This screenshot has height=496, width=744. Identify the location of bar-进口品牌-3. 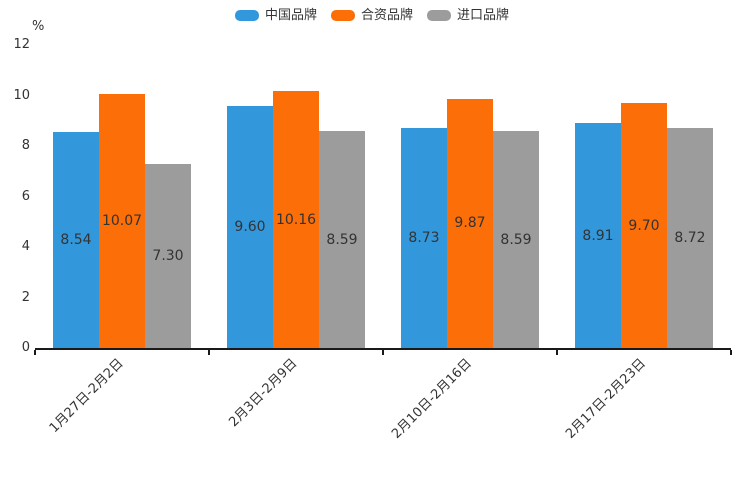
(690, 237).